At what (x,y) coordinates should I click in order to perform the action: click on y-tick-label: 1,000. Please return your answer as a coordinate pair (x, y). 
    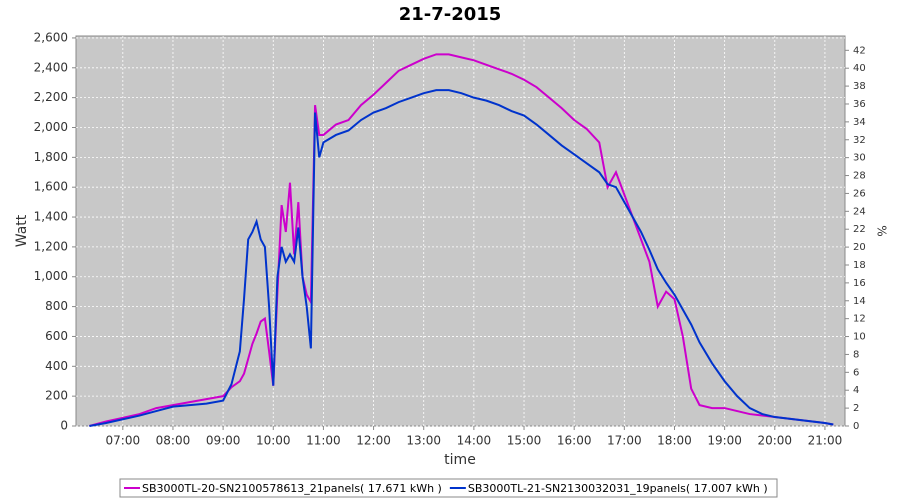
    Looking at the image, I should click on (51, 276).